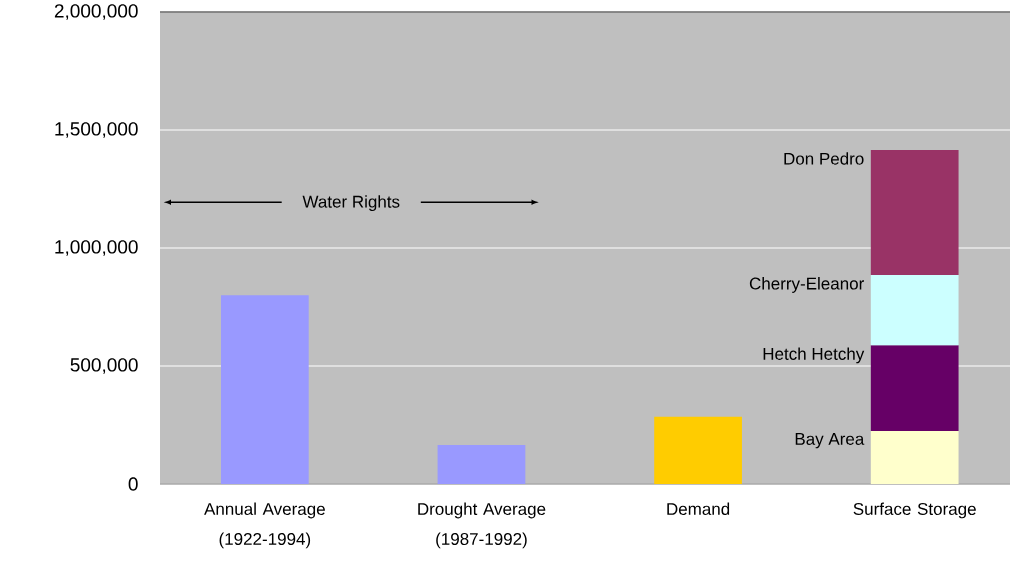 The image size is (1013, 579). I want to click on y-tick-label: 1,500,000, so click(96, 130).